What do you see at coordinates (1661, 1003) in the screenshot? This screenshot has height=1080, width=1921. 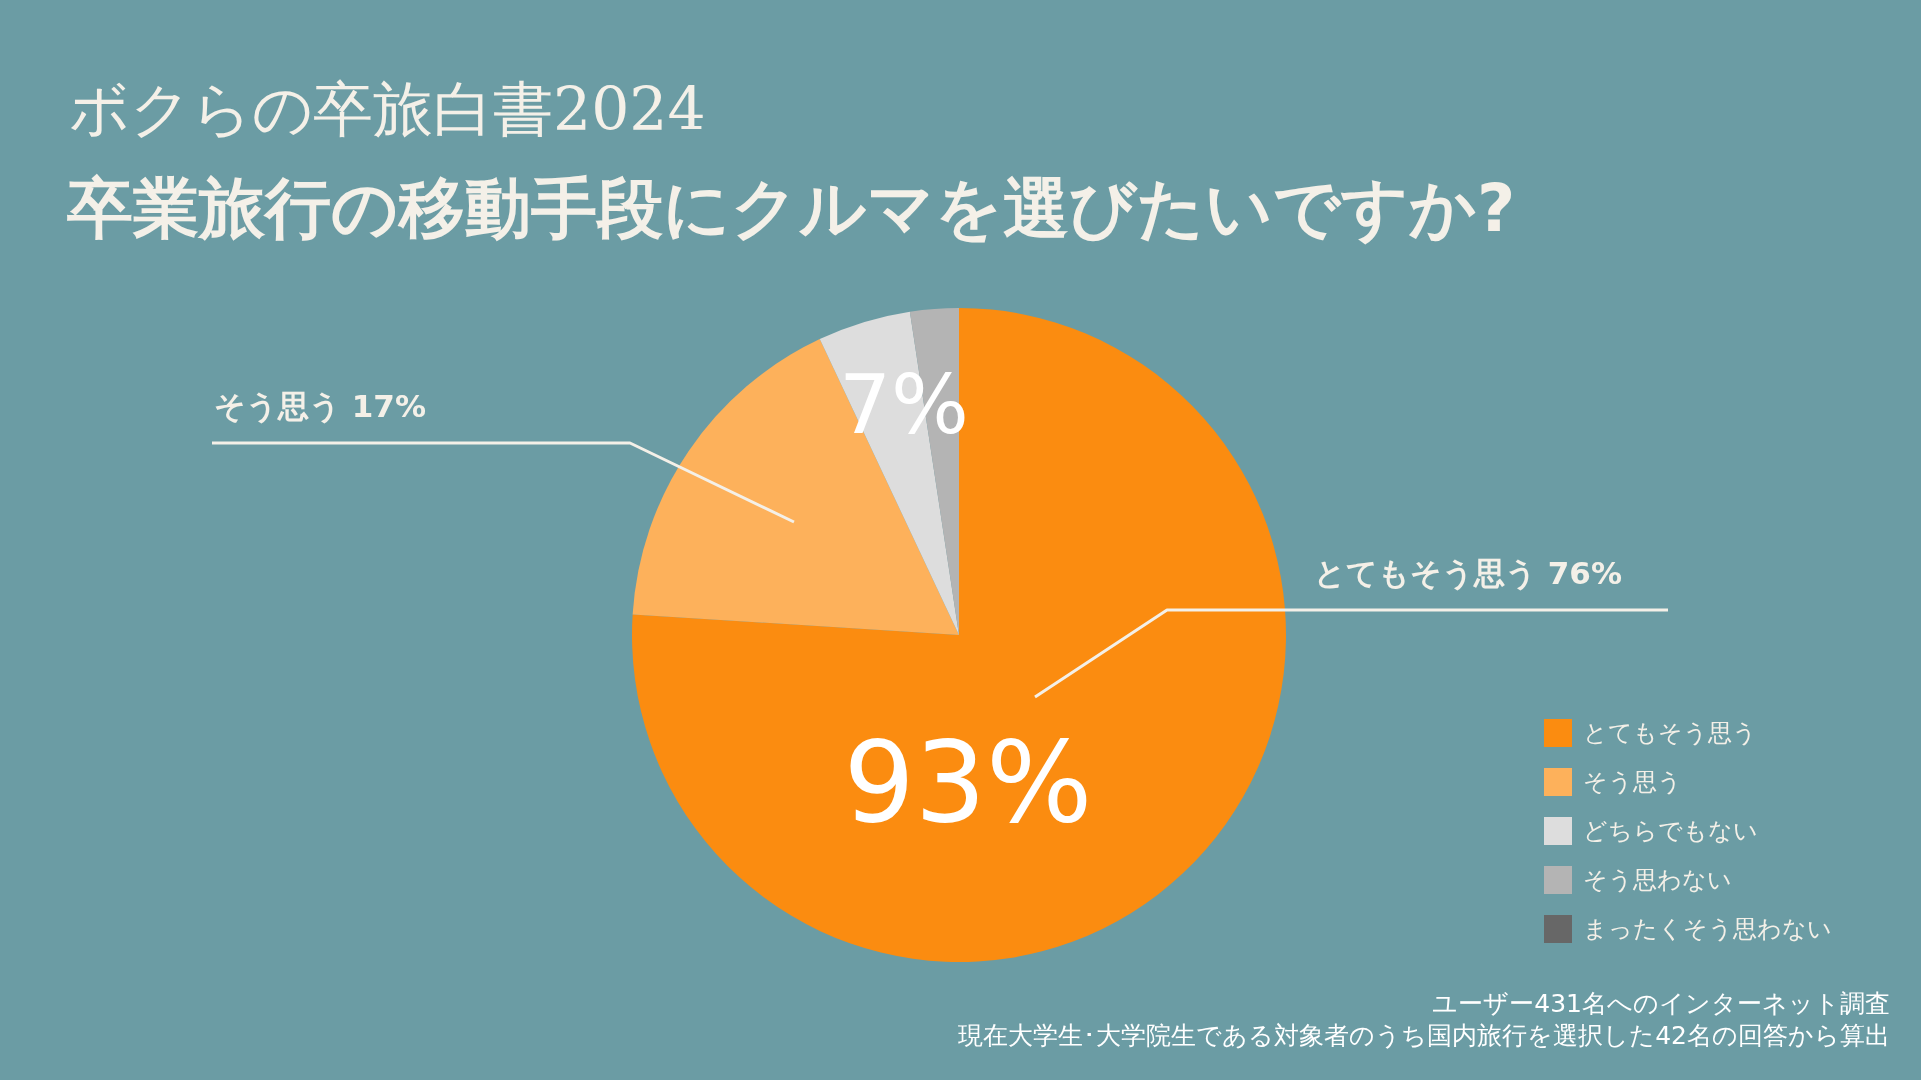 I see `text: ユーザー431名へのインターネット調査` at bounding box center [1661, 1003].